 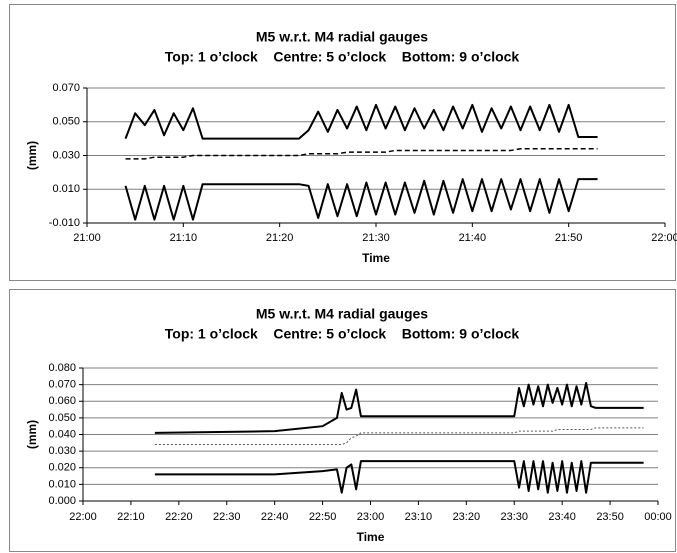 I want to click on y-tick-label: 0.060, so click(x=62, y=401).